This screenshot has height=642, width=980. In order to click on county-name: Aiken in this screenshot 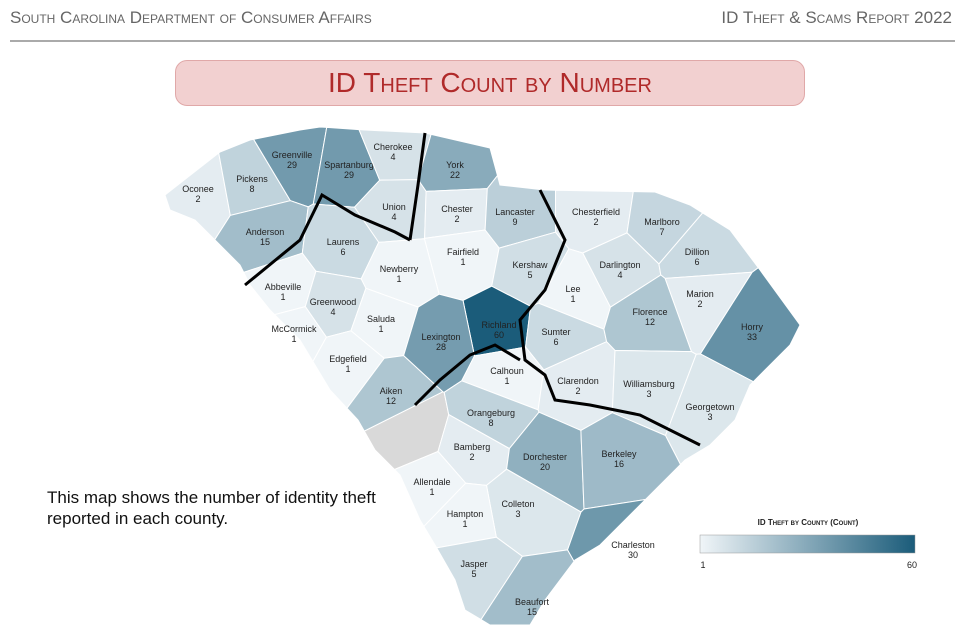, I will do `click(391, 391)`.